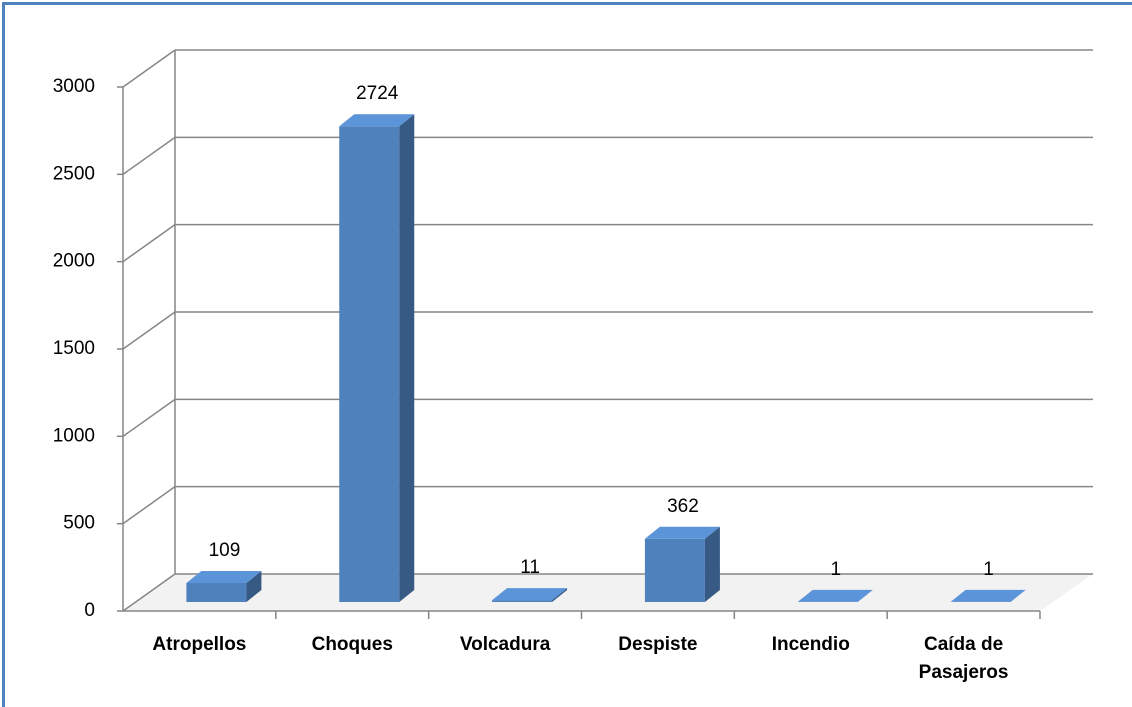 The image size is (1132, 707). What do you see at coordinates (608, 592) in the screenshot?
I see `floor` at bounding box center [608, 592].